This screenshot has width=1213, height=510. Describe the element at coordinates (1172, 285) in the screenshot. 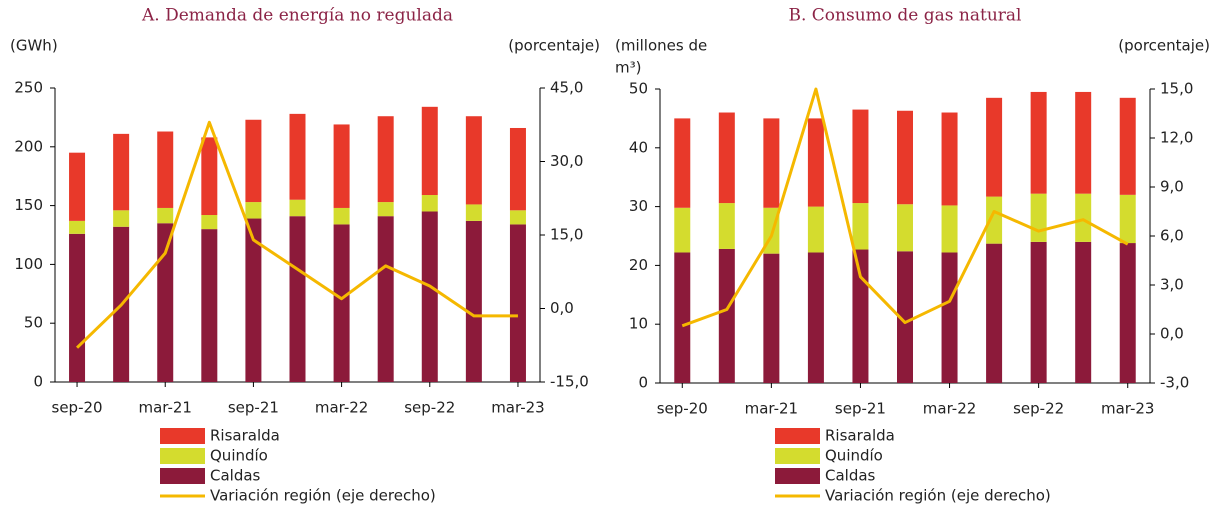

I see `y2-tick-label: 3,0` at that location.